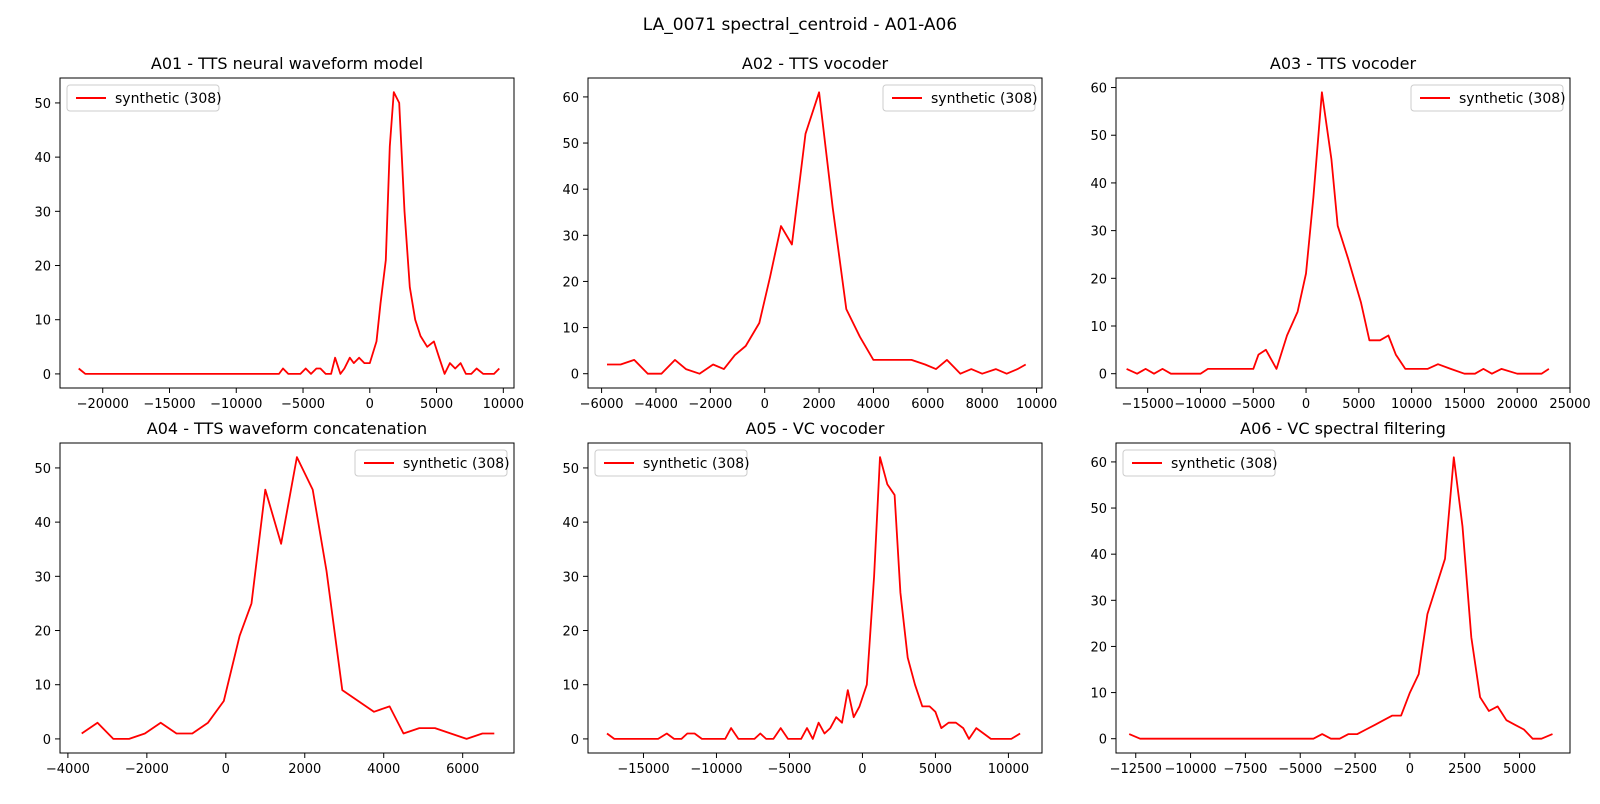 This screenshot has height=804, width=1600. I want to click on x-tick-label: 8000, so click(982, 404).